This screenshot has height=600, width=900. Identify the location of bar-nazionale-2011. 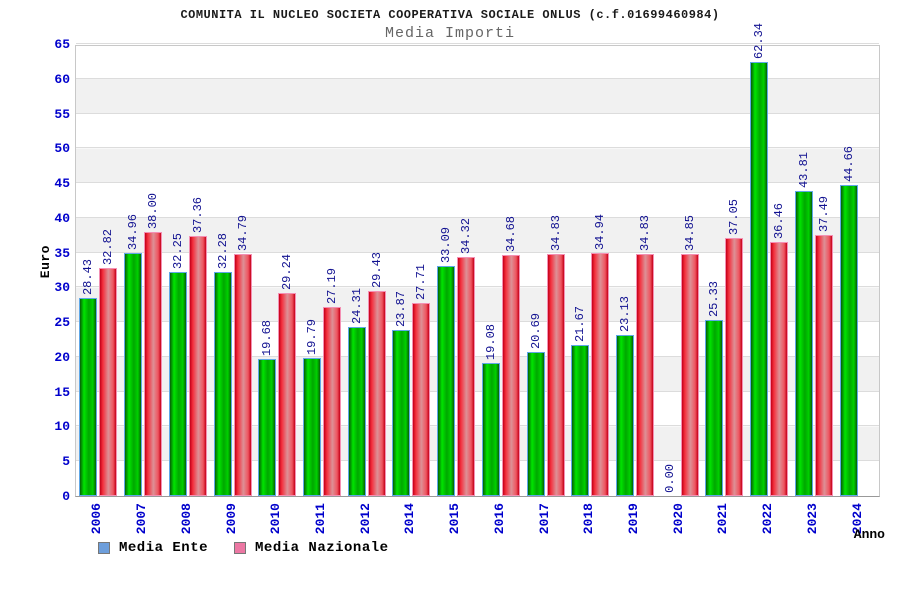
(331, 401).